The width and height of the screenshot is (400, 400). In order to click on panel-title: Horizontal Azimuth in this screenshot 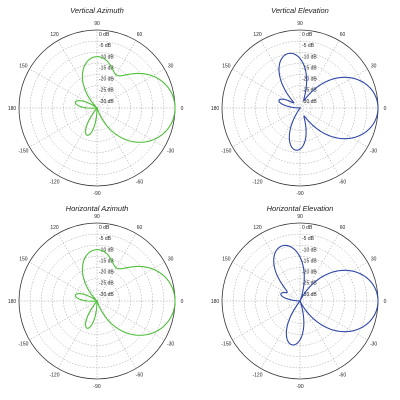, I will do `click(97, 208)`.